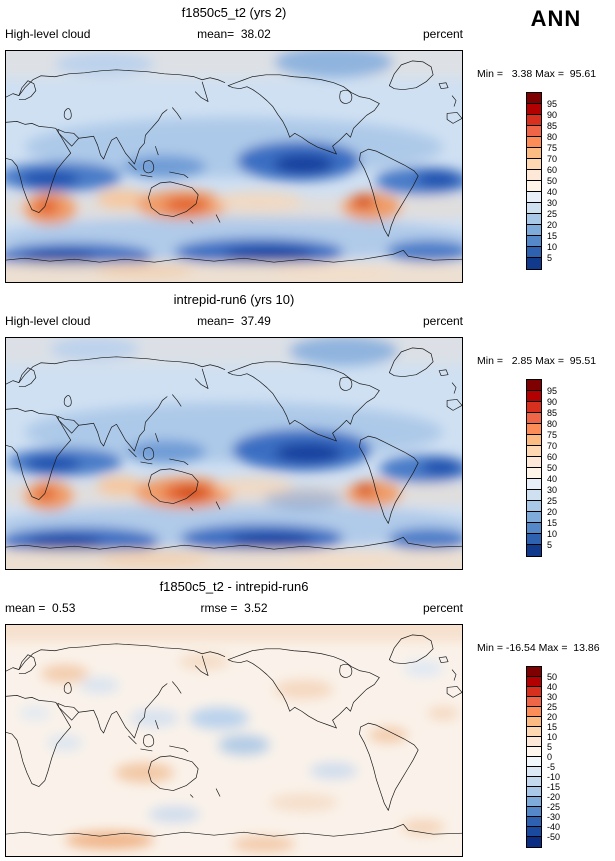  What do you see at coordinates (538, 648) in the screenshot?
I see `minmax-label: Min = -16.54 Max = 13.86` at bounding box center [538, 648].